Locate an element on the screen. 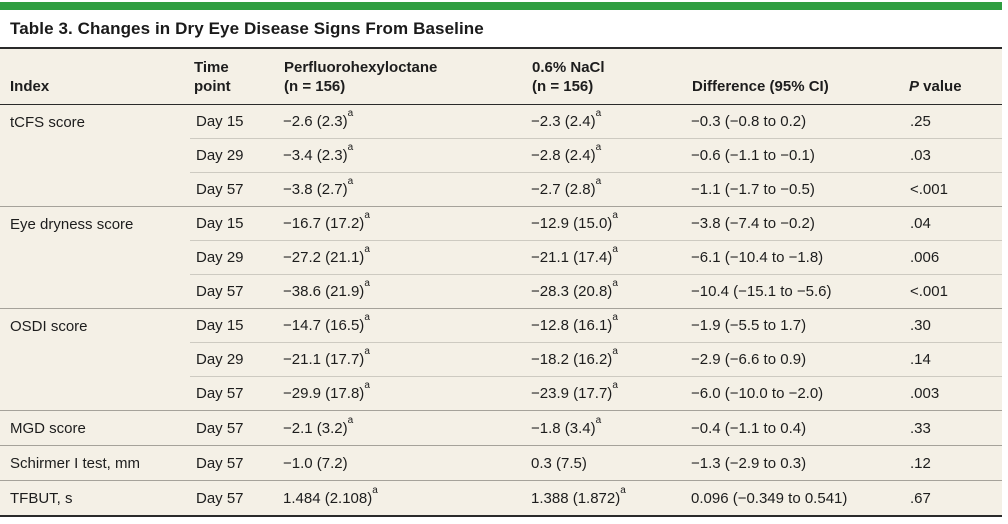  difference-cell: −0.4 (−1.1 to 0.4) is located at coordinates (796, 428).